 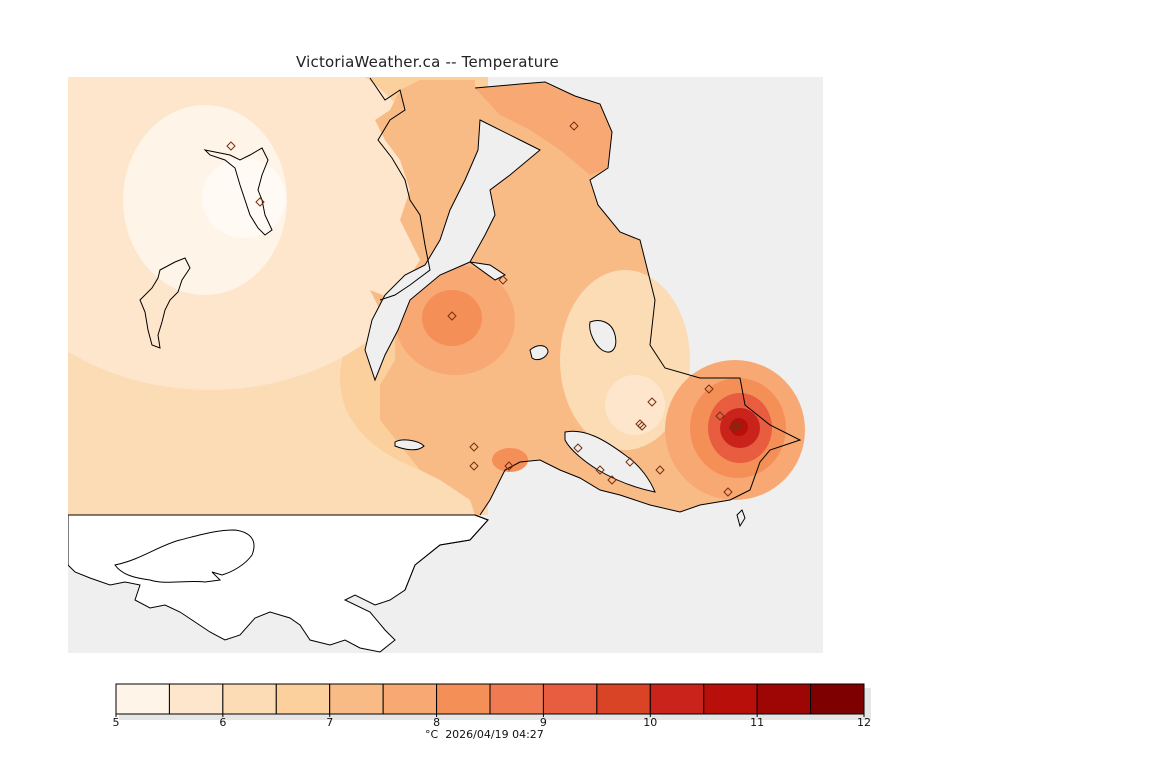 I want to click on timestamp-label: 2026/04/19 04:27, so click(x=494, y=734).